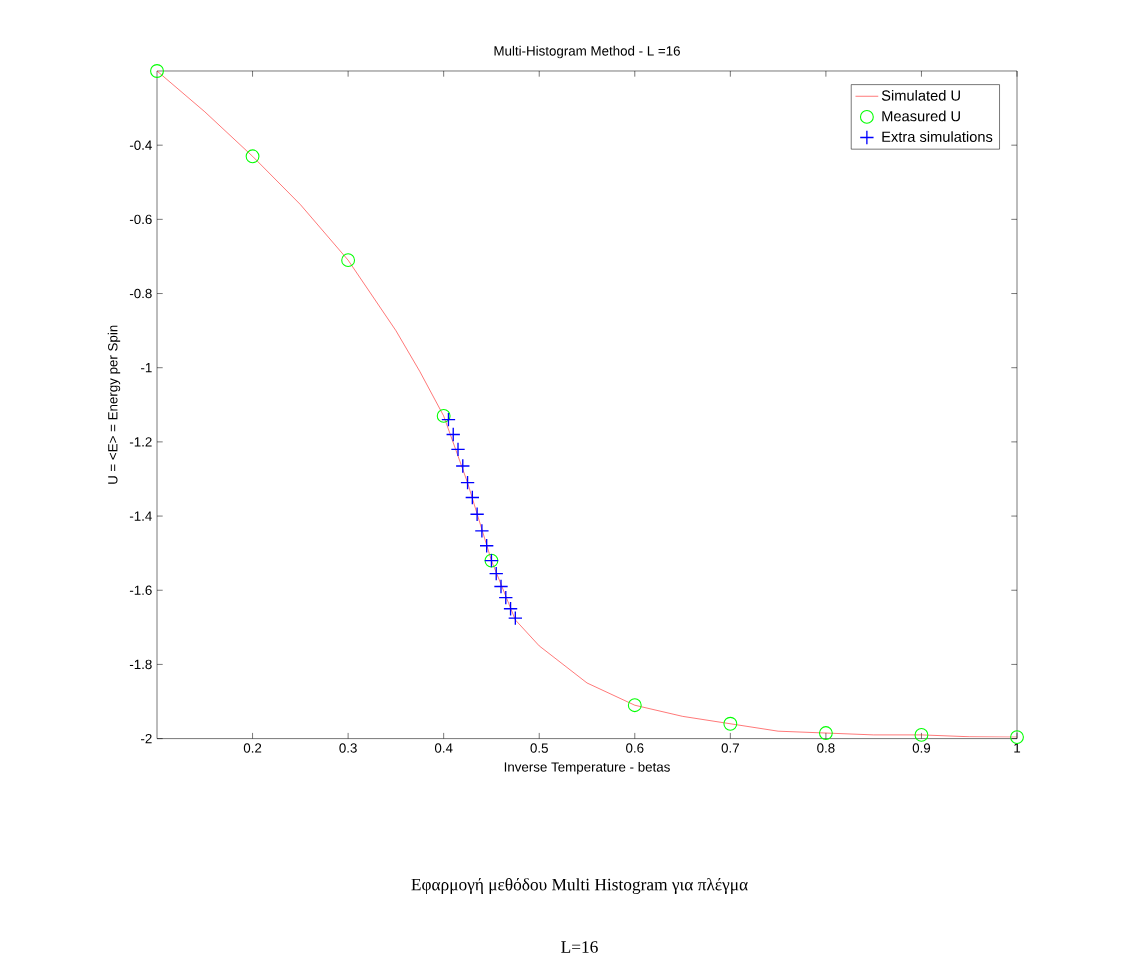 The height and width of the screenshot is (972, 1123). I want to click on x-tick-label: 0.5, so click(539, 748).